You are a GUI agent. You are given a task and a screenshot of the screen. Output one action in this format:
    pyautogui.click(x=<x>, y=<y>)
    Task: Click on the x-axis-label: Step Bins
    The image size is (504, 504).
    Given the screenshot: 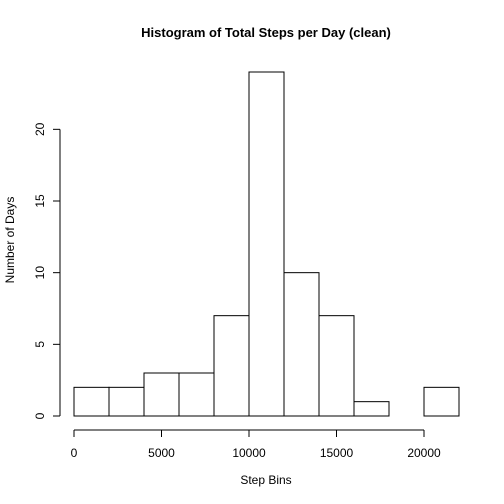 What is the action you would take?
    pyautogui.click(x=265, y=480)
    